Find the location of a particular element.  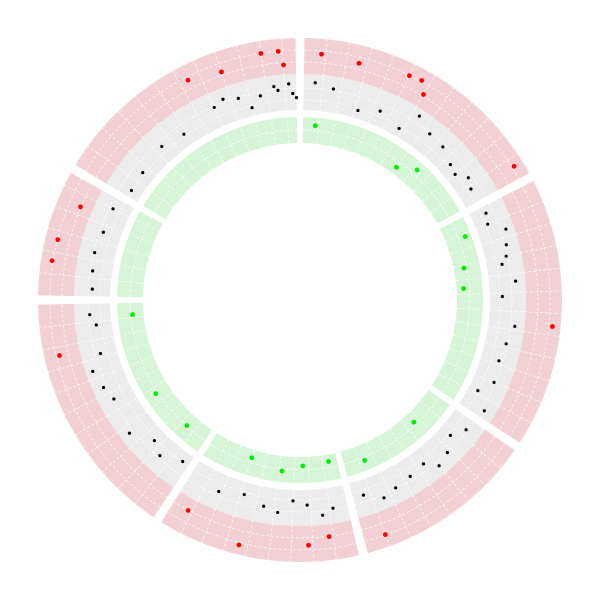

sector-1-inner-band is located at coordinates (381, 170).